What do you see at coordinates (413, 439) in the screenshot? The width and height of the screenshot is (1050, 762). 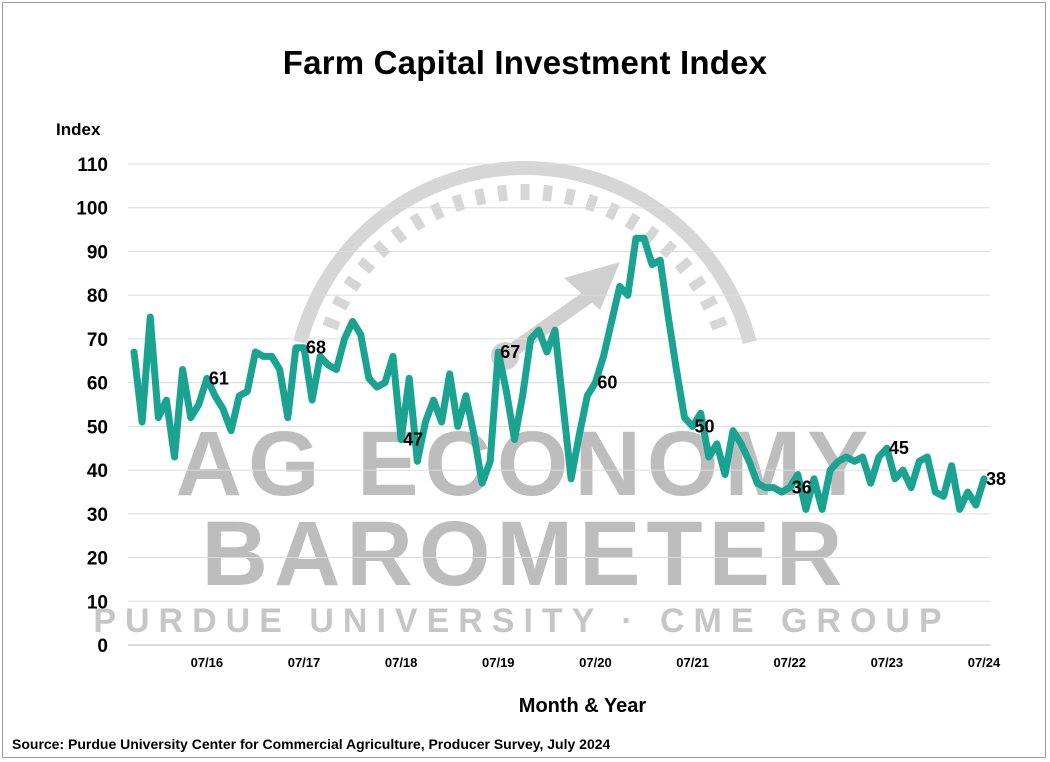 I see `data-label: 47` at bounding box center [413, 439].